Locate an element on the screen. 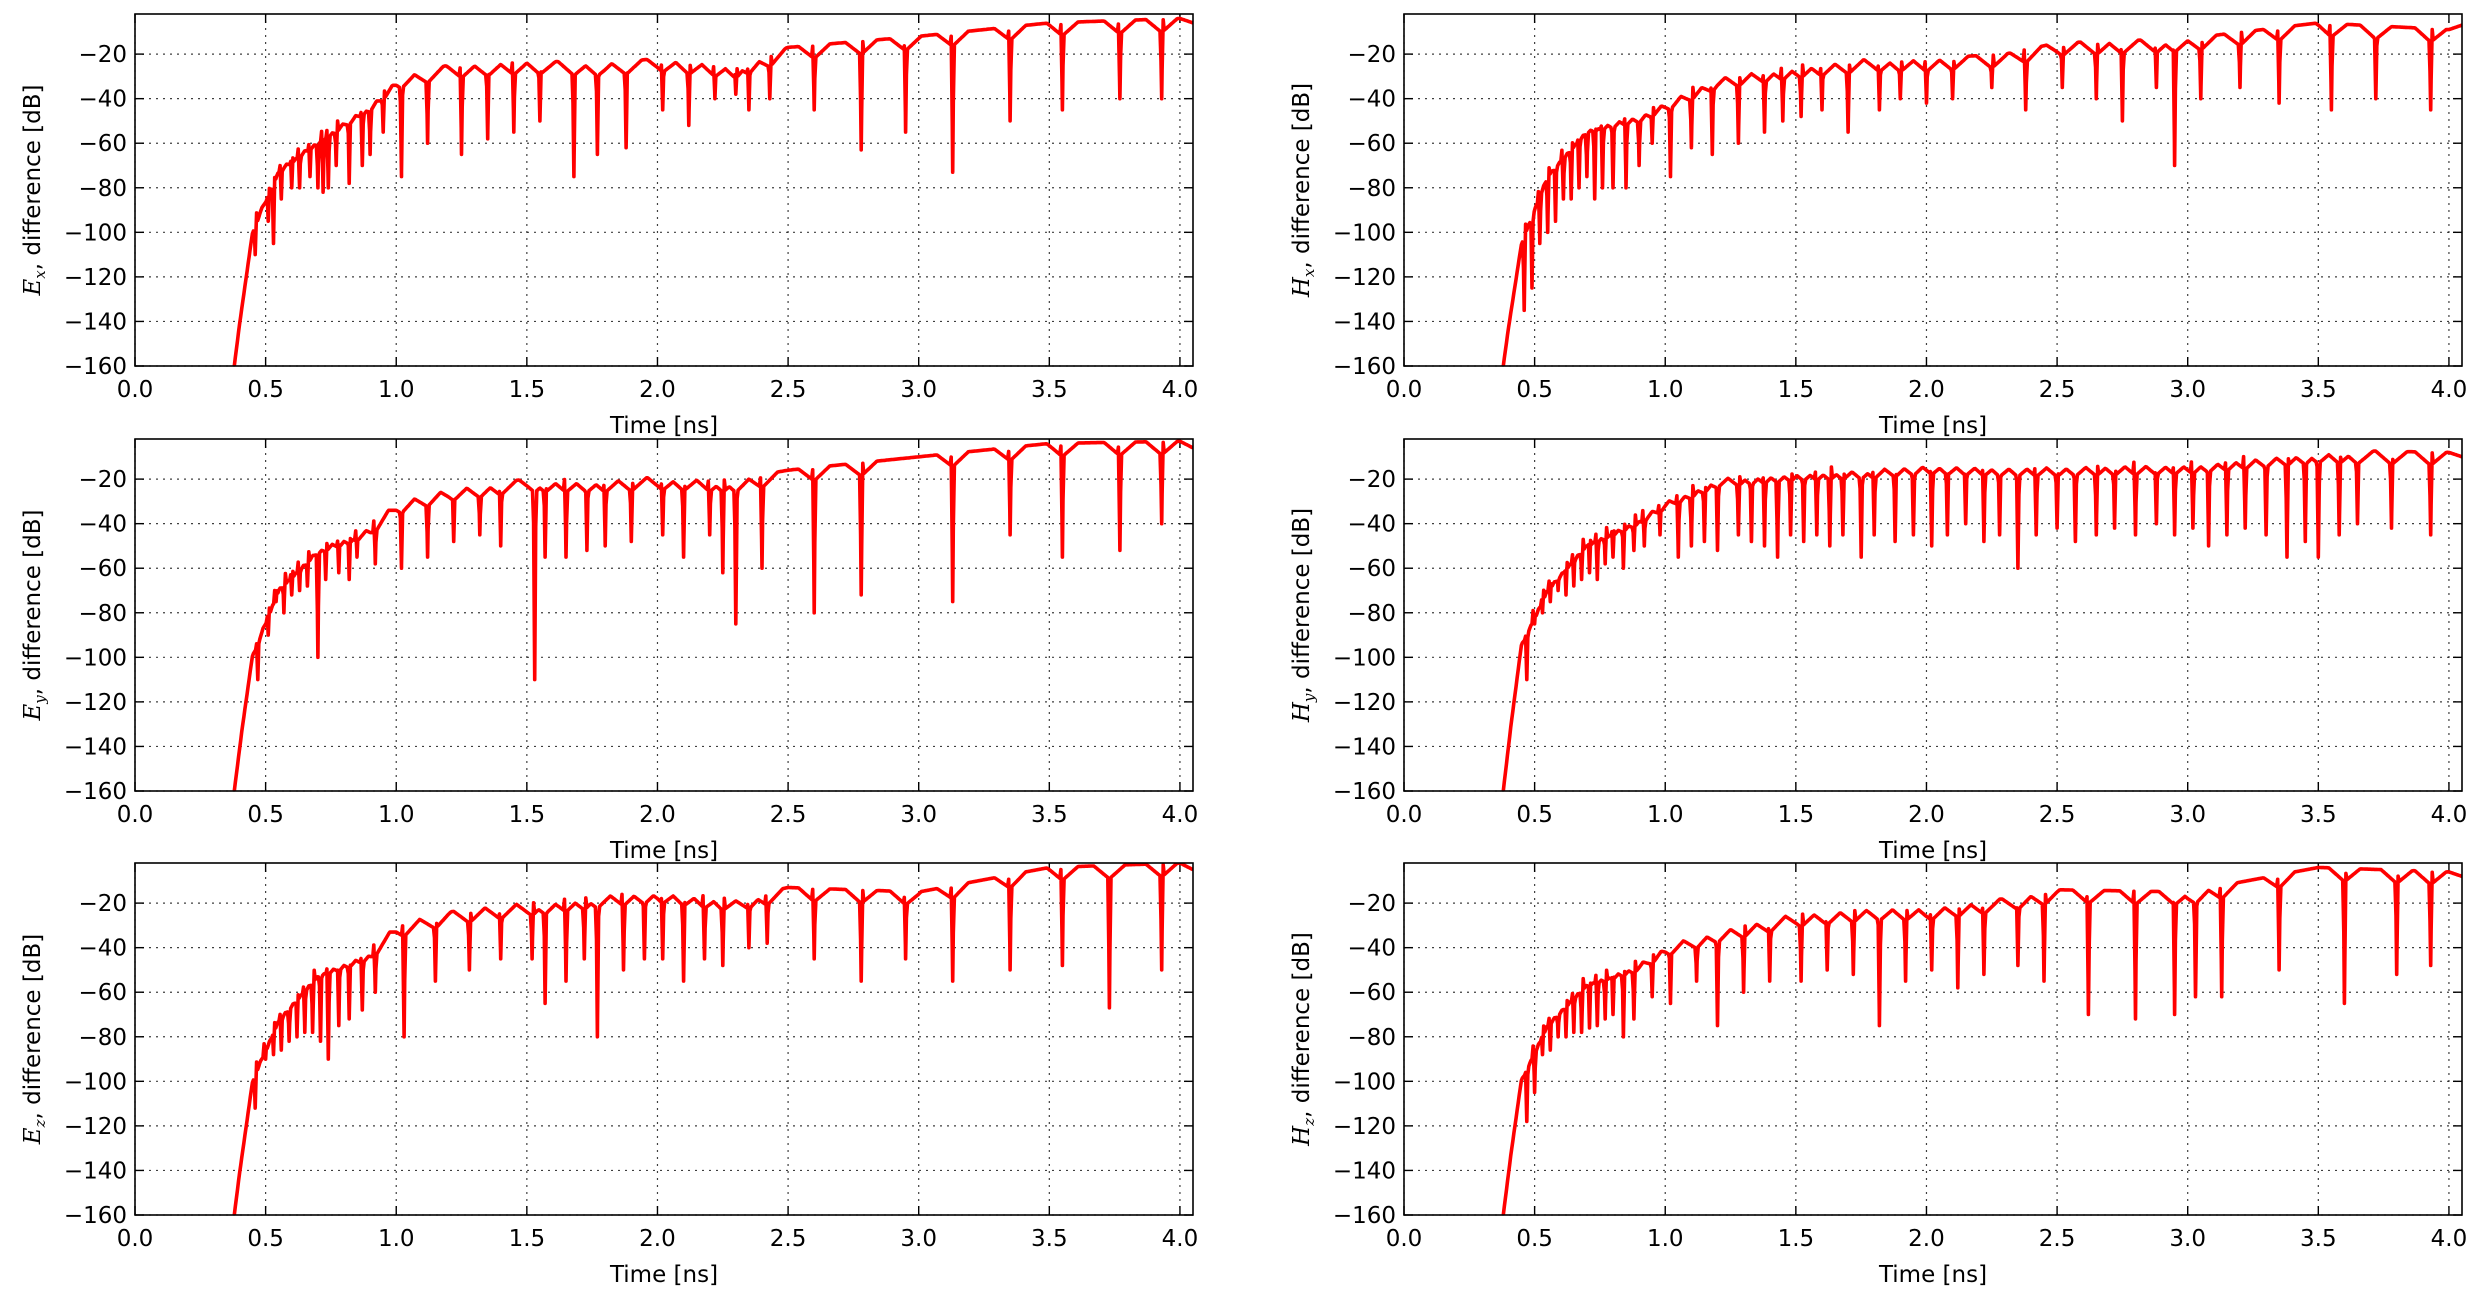 The width and height of the screenshot is (2482, 1296). series-line-Hz is located at coordinates (1981, 1040).